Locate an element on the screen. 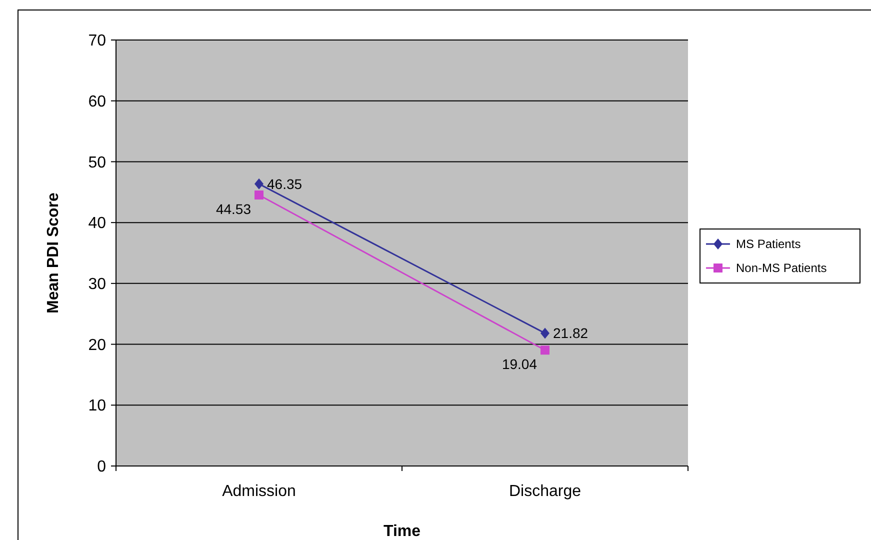 The width and height of the screenshot is (871, 540). data-label: 44.53 is located at coordinates (234, 208).